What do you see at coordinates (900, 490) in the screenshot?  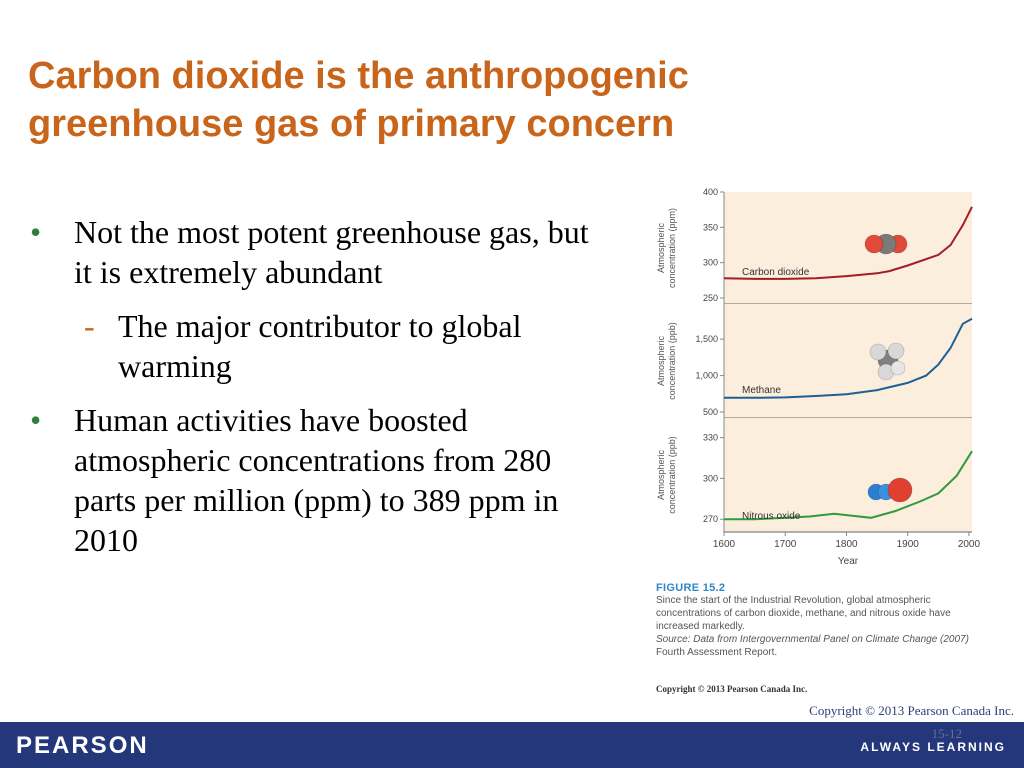 I see `n2o-molecule-icon` at bounding box center [900, 490].